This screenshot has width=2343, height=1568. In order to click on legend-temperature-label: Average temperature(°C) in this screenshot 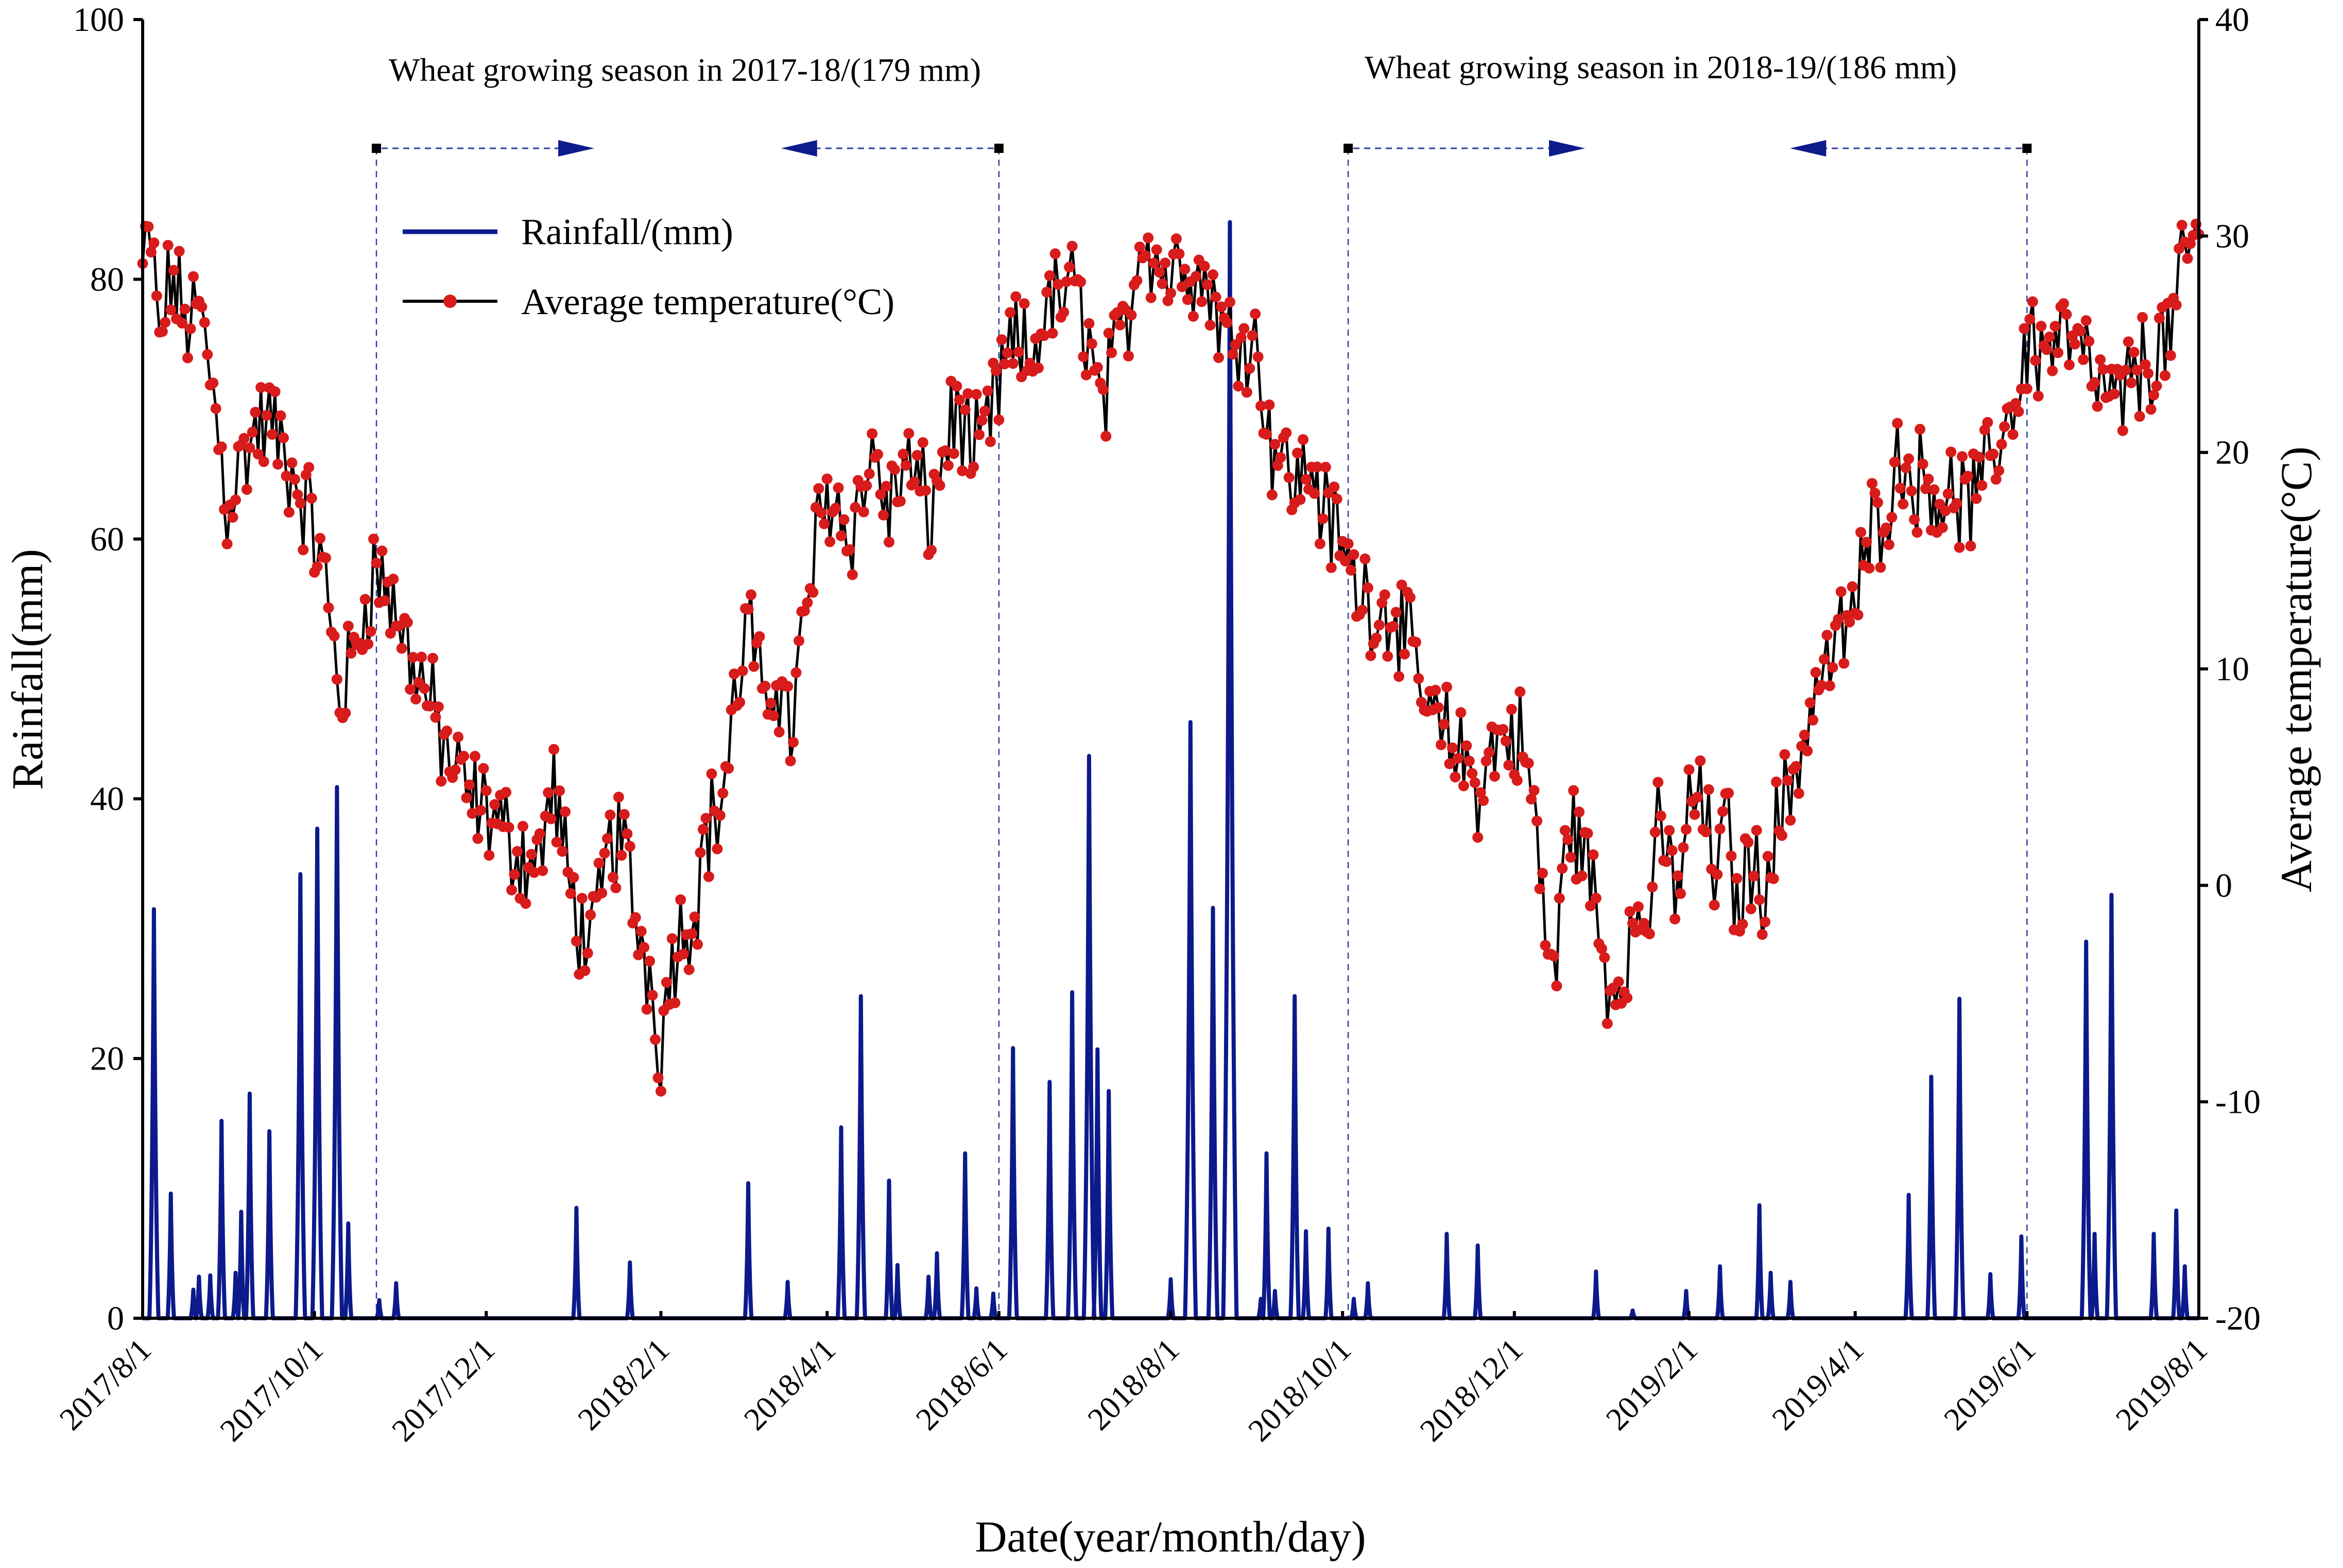, I will do `click(708, 302)`.